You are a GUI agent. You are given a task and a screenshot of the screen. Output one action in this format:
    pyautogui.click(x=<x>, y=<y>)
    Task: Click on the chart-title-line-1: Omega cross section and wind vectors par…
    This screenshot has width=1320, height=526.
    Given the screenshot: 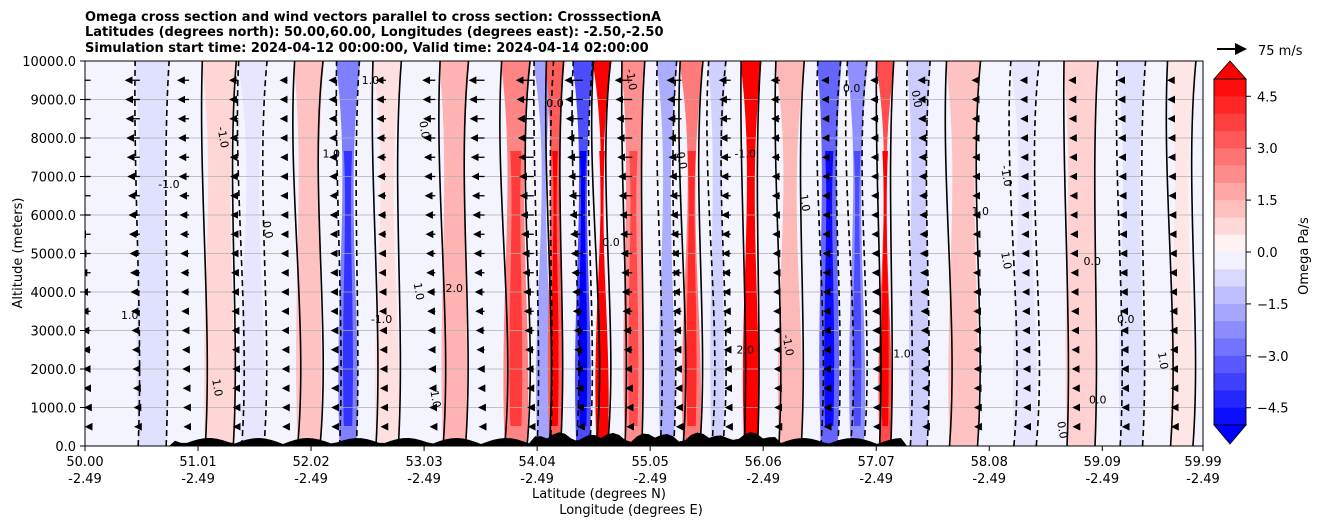 What is the action you would take?
    pyautogui.click(x=373, y=17)
    